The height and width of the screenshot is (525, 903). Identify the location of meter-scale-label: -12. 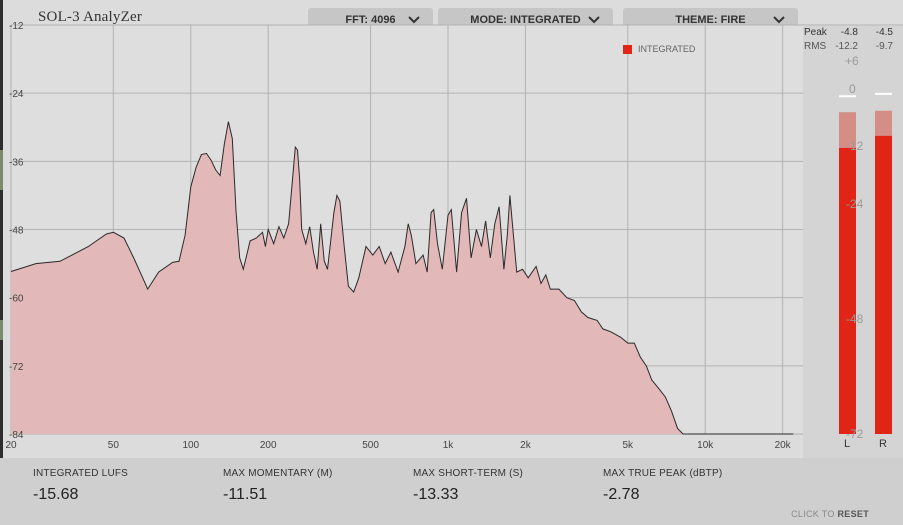
(855, 146).